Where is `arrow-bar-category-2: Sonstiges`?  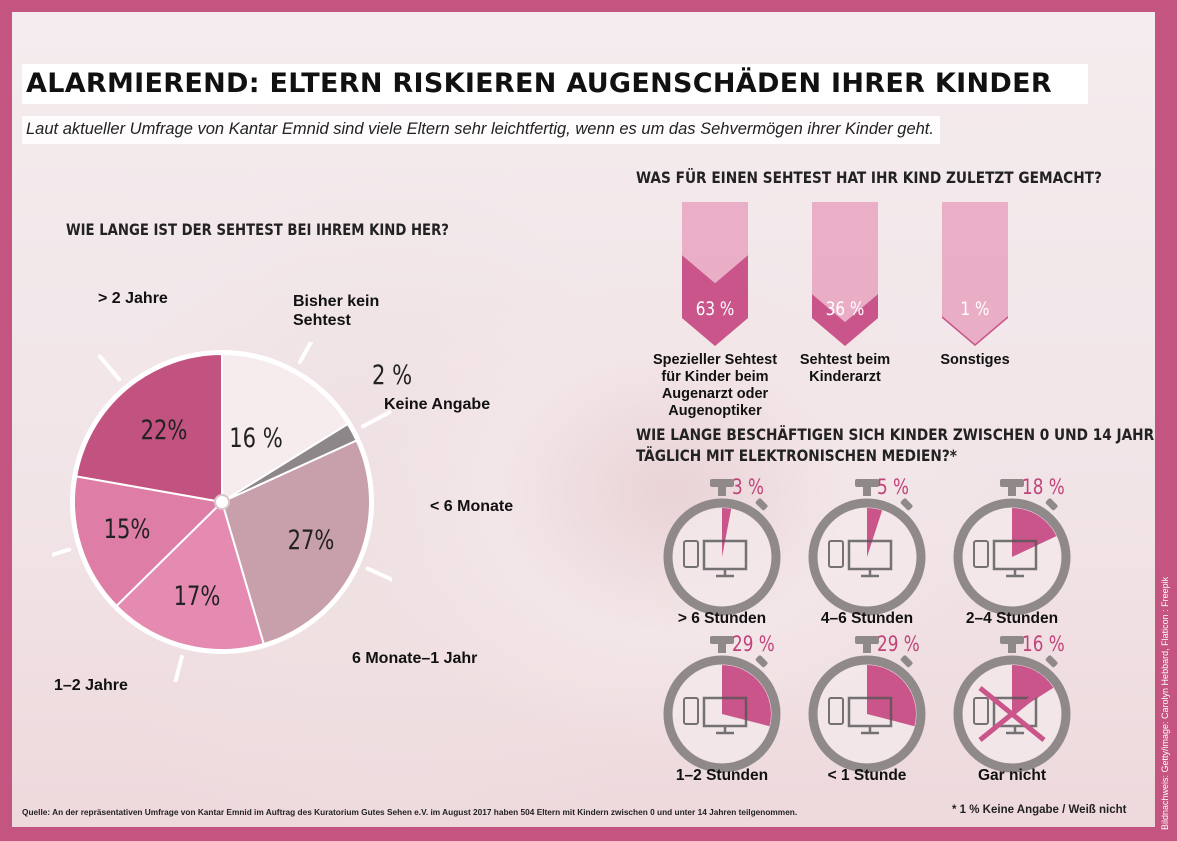 arrow-bar-category-2: Sonstiges is located at coordinates (975, 360).